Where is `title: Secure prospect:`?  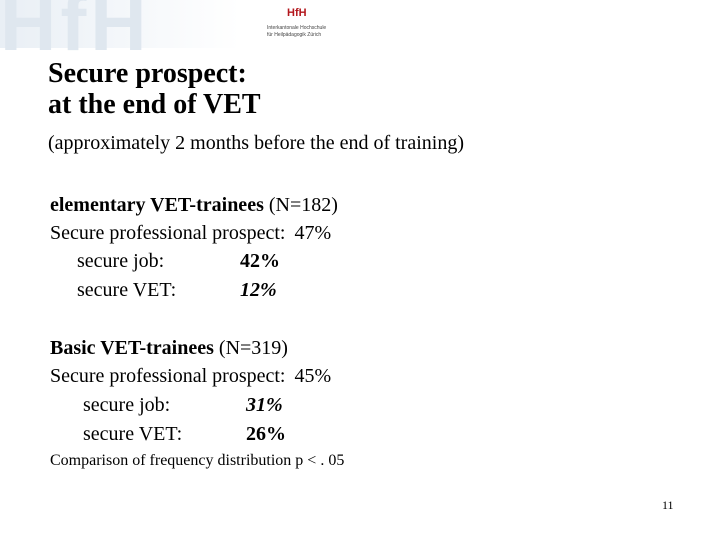
title: Secure prospect: is located at coordinates (147, 73).